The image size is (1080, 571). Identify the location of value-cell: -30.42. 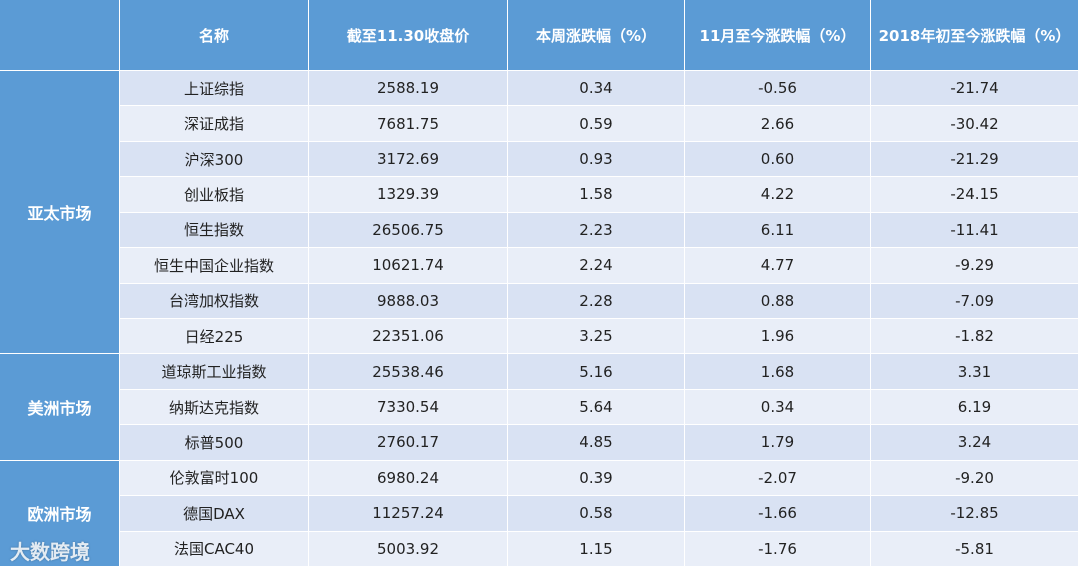
(974, 123).